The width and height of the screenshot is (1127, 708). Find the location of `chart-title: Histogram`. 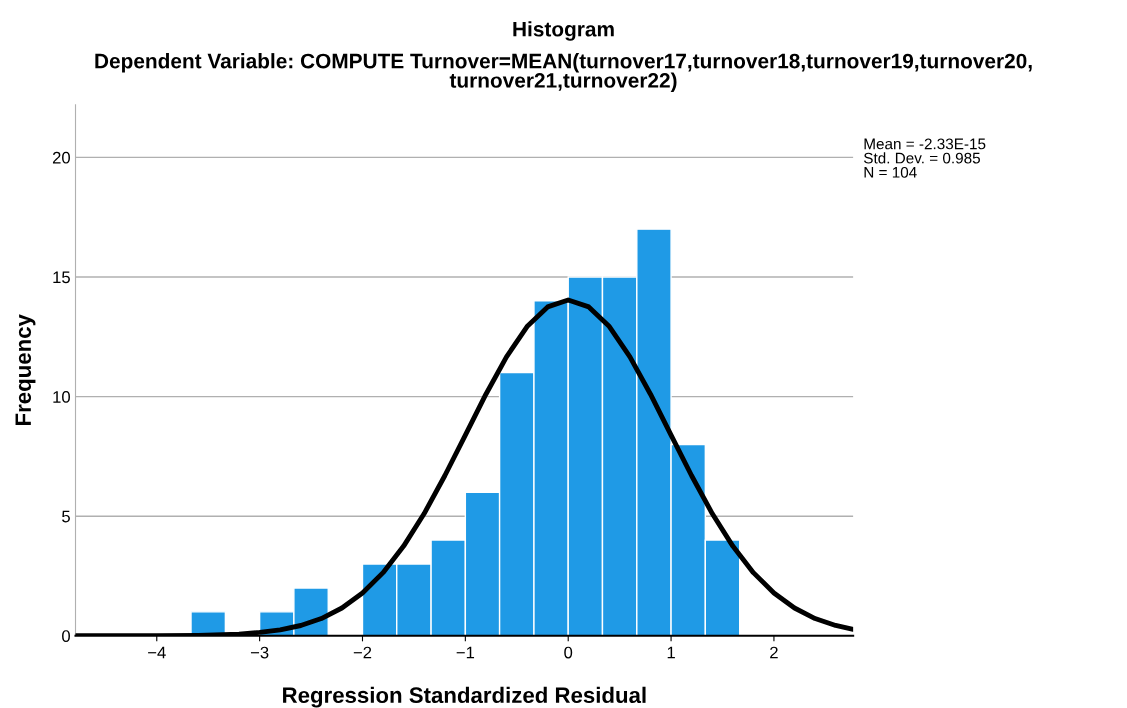

chart-title: Histogram is located at coordinates (563, 31).